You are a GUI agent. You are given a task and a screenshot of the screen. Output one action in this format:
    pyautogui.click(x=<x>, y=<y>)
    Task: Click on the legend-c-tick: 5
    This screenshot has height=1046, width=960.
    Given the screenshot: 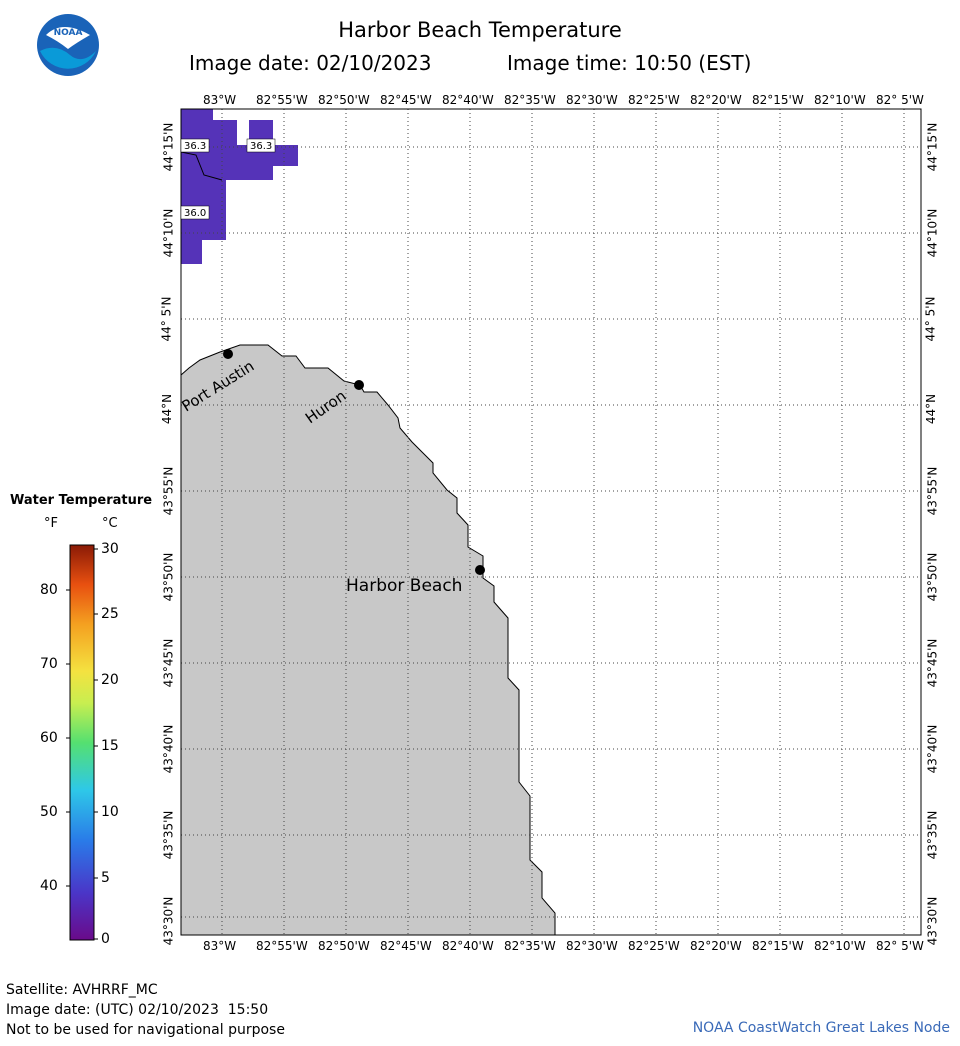 What is the action you would take?
    pyautogui.click(x=105, y=878)
    